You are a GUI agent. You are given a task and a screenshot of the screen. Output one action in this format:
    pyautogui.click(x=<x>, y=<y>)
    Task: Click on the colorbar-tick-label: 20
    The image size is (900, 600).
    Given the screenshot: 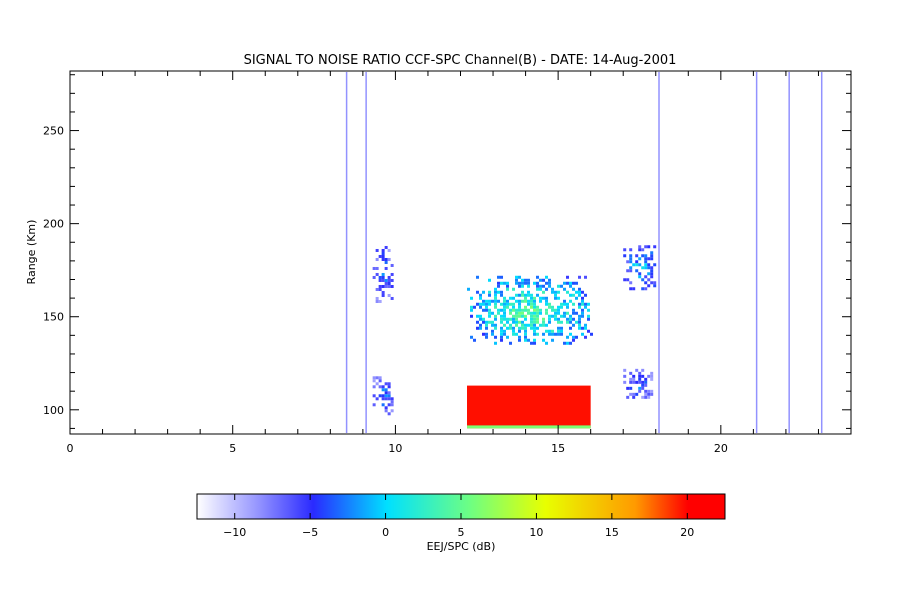 What is the action you would take?
    pyautogui.click(x=687, y=532)
    